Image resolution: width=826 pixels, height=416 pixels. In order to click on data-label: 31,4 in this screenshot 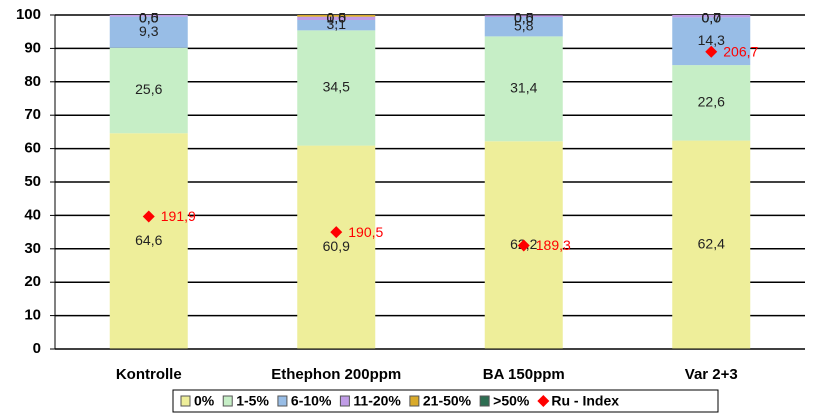, I will do `click(523, 88)`.